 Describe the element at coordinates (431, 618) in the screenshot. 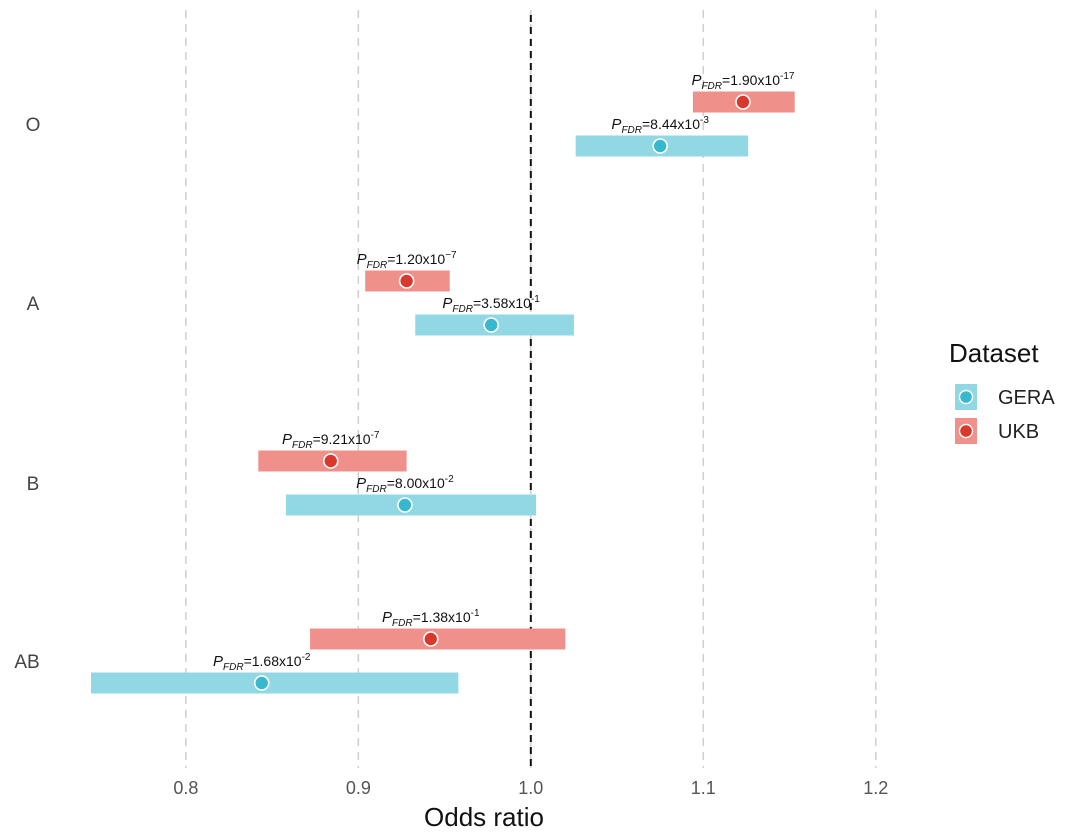

I see `p-value-label: PFDR=1.38x10-1` at that location.